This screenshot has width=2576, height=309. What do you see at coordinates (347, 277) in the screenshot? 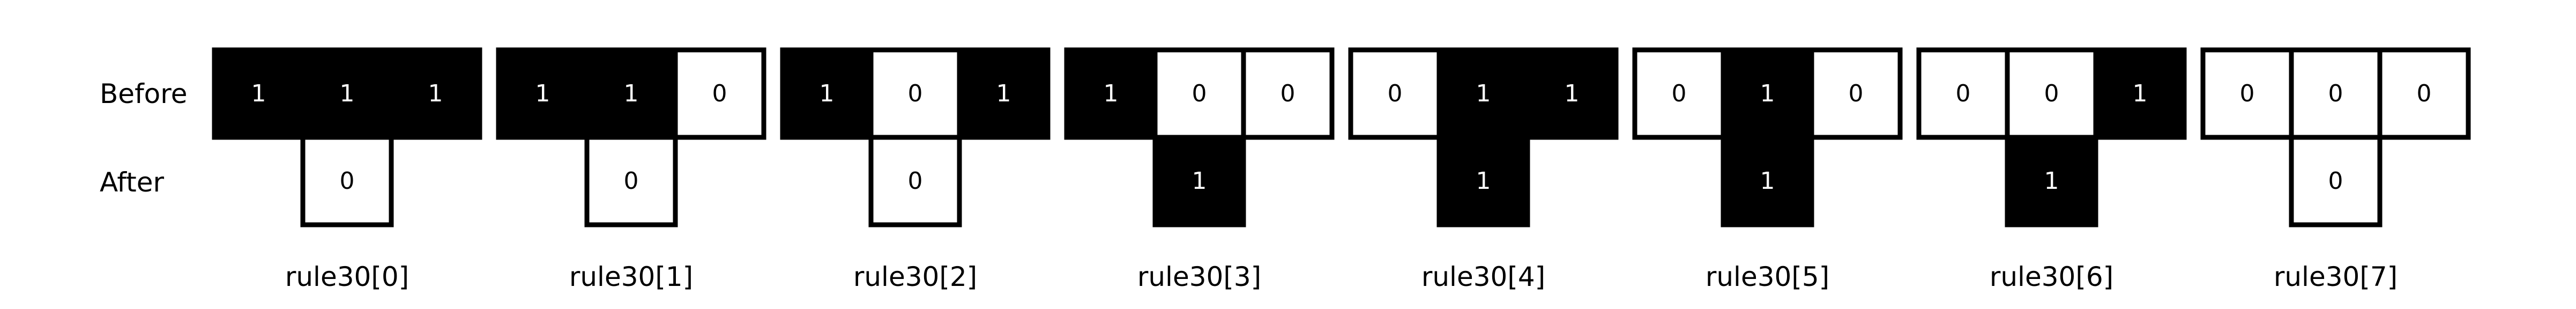
I see `rule-caption: rule30[0]` at bounding box center [347, 277].